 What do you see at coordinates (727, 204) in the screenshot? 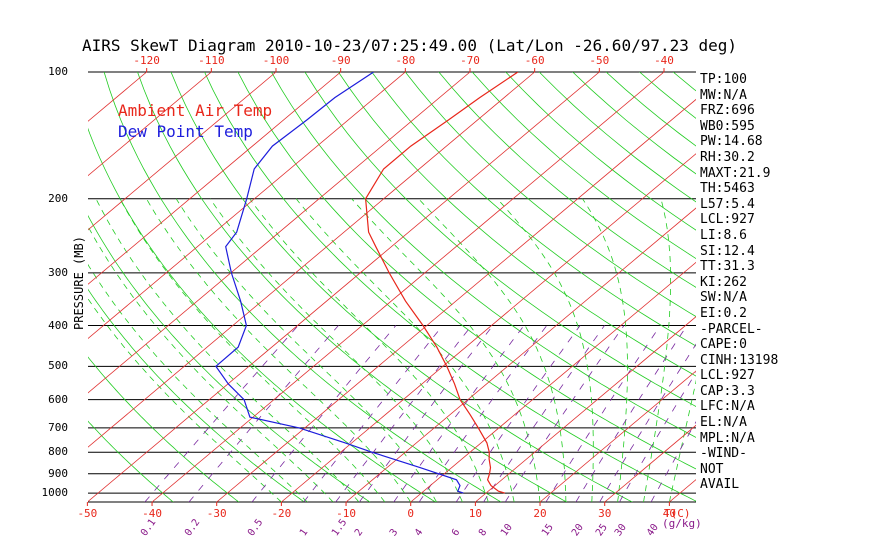
I see `index-item: L57:5.4` at bounding box center [727, 204].